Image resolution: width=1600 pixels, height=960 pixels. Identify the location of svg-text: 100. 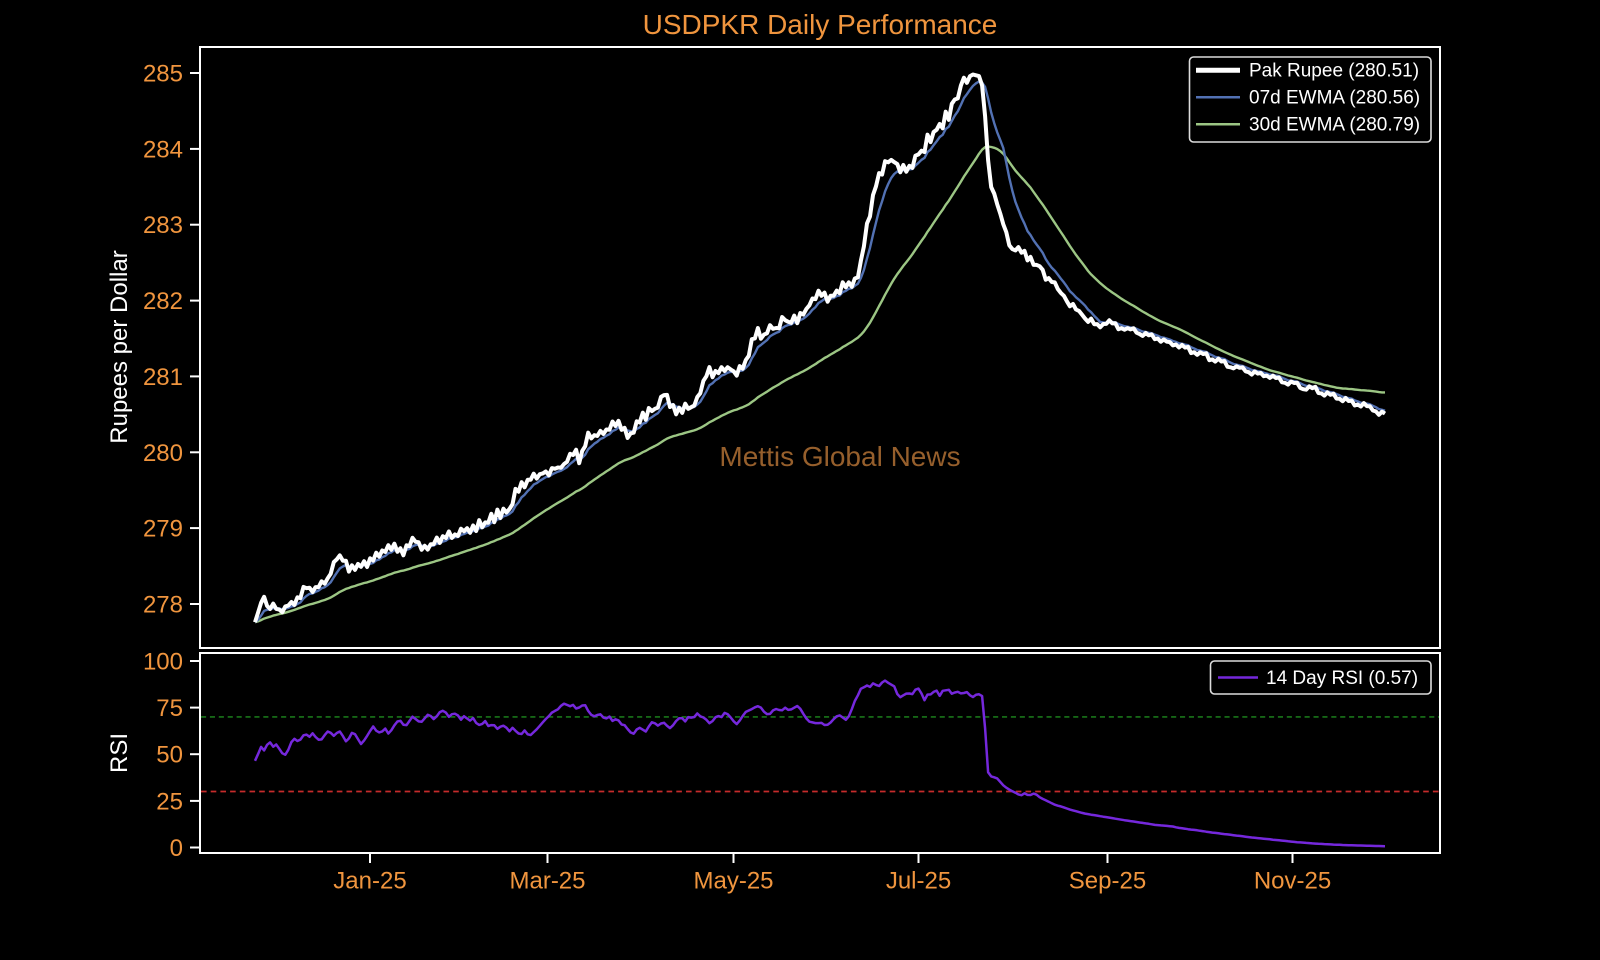
(163, 662).